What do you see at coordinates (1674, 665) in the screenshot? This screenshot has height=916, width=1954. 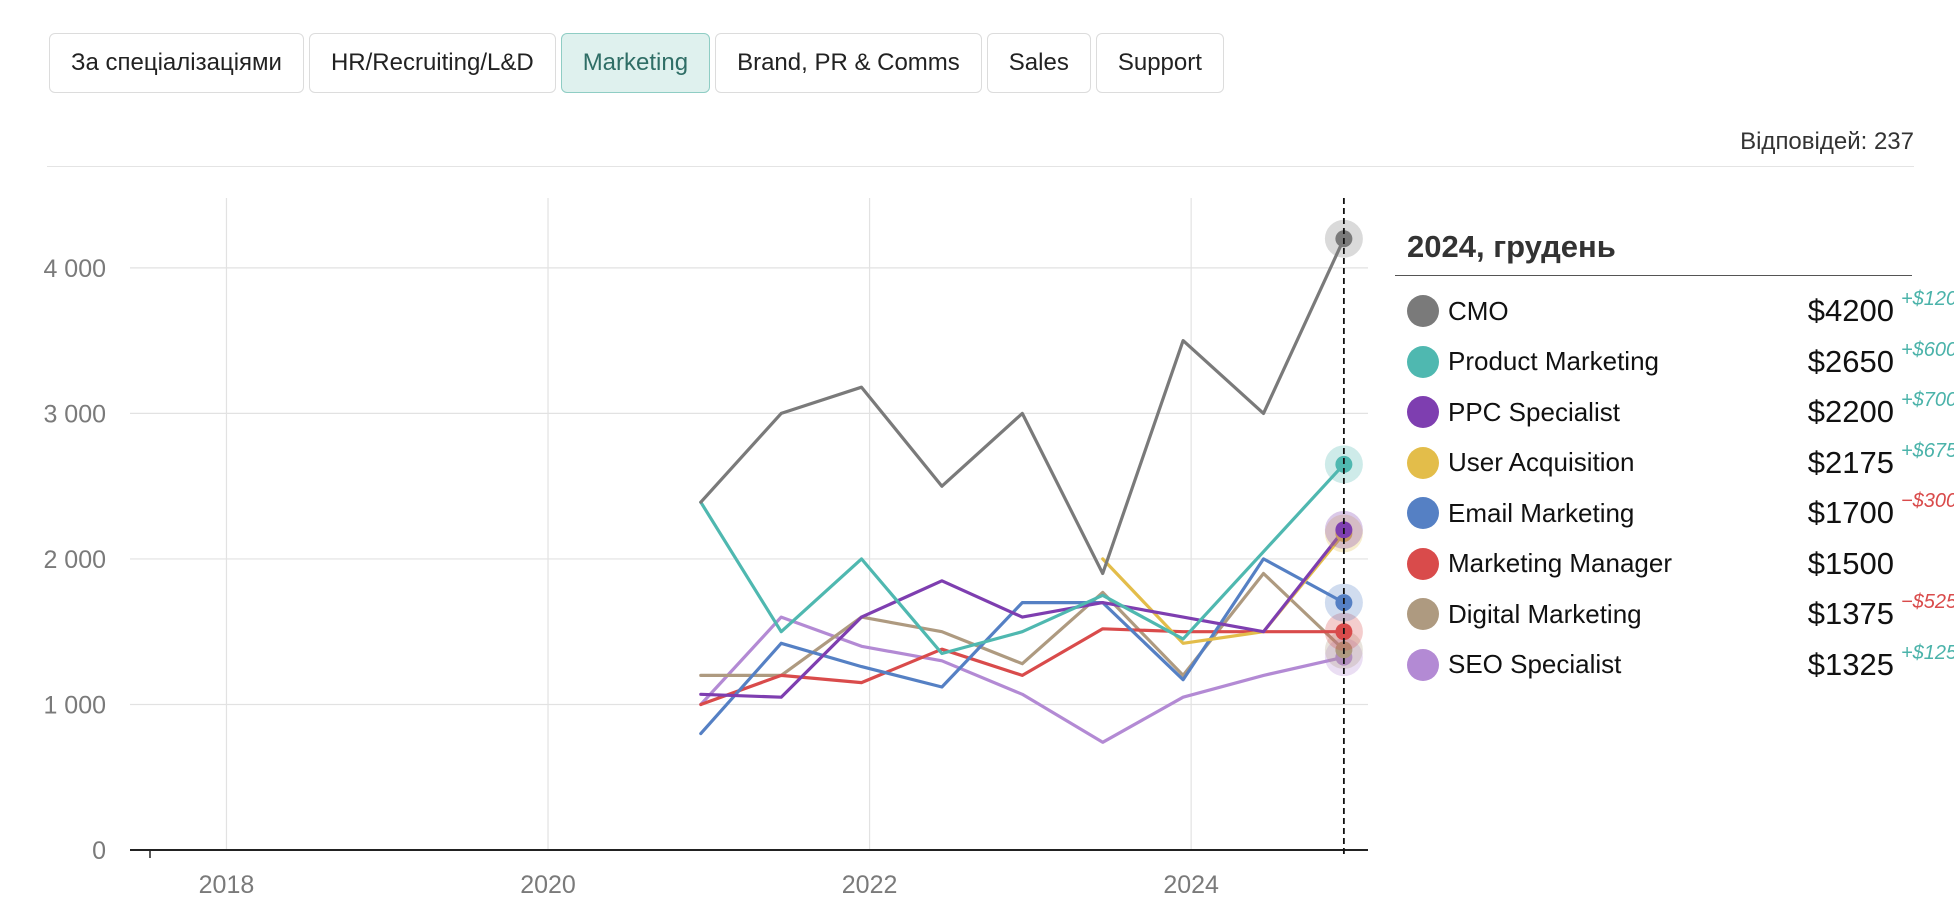 I see `legend-row: SEO Specialist $1325 +$125` at bounding box center [1674, 665].